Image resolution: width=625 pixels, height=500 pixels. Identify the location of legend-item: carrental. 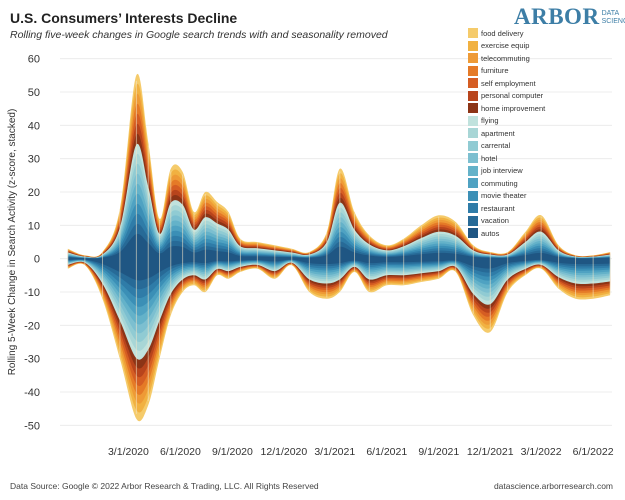
(506, 146).